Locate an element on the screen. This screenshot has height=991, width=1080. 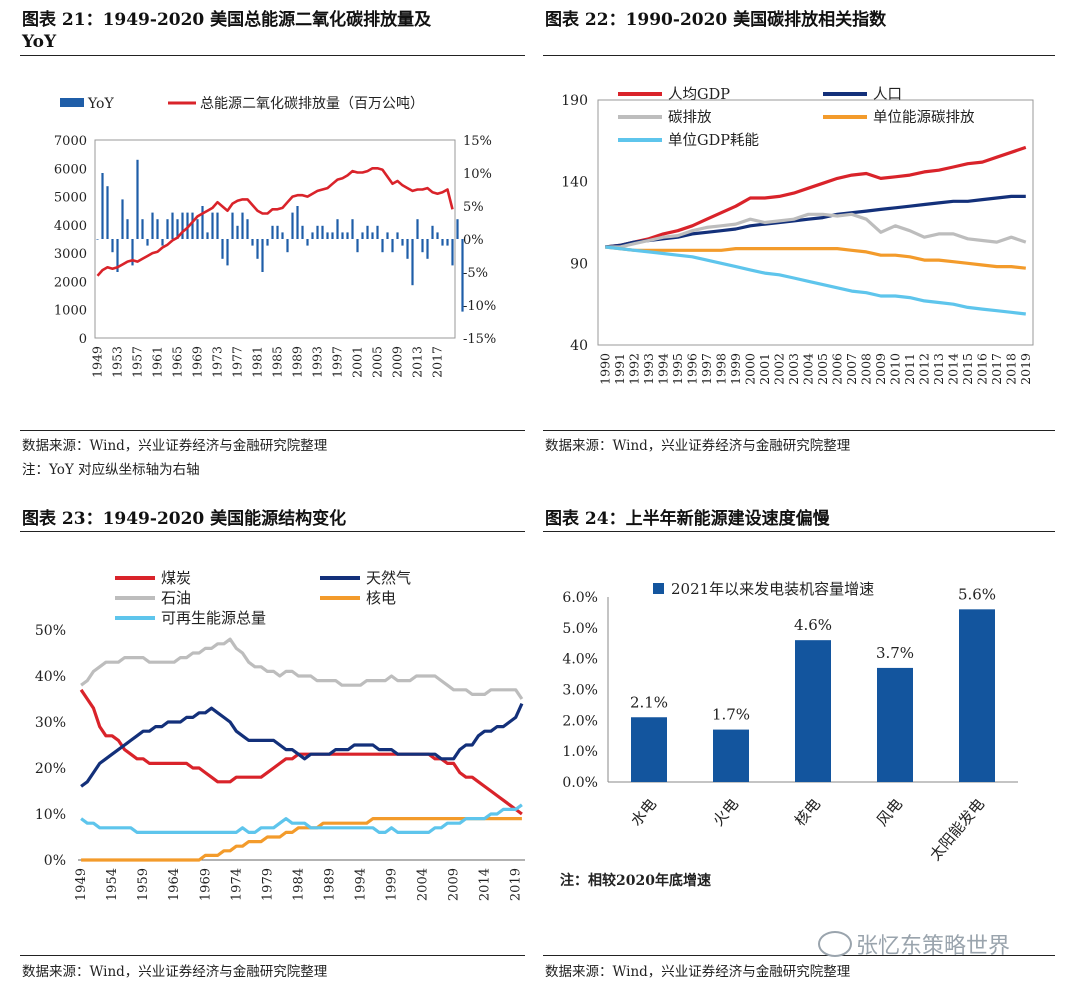
x-tick-1998: 1998 is located at coordinates (720, 369).